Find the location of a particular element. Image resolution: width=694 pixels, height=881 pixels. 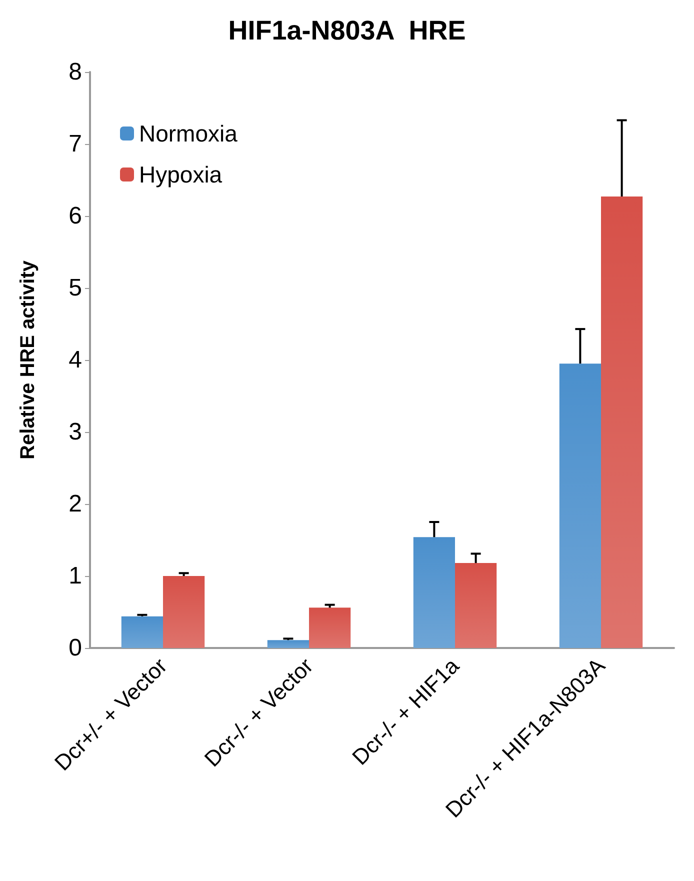

y-tick-label: 8 is located at coordinates (75, 72).